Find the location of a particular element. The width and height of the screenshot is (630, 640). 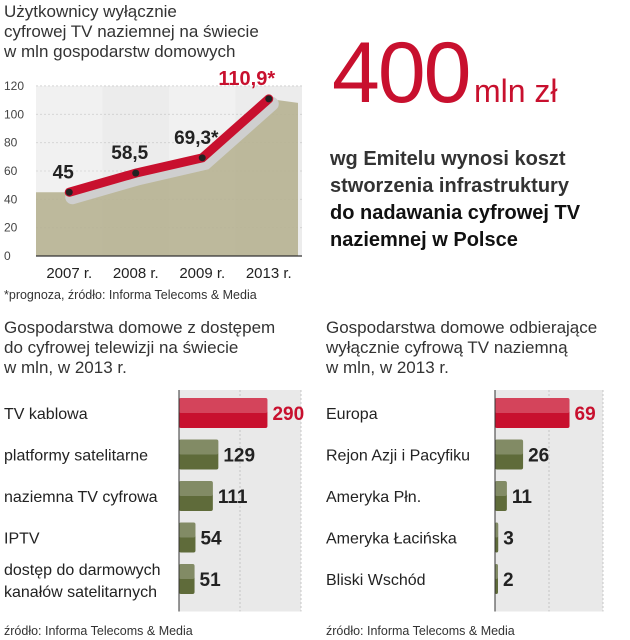

category-label: Bliski Wschód is located at coordinates (376, 580).